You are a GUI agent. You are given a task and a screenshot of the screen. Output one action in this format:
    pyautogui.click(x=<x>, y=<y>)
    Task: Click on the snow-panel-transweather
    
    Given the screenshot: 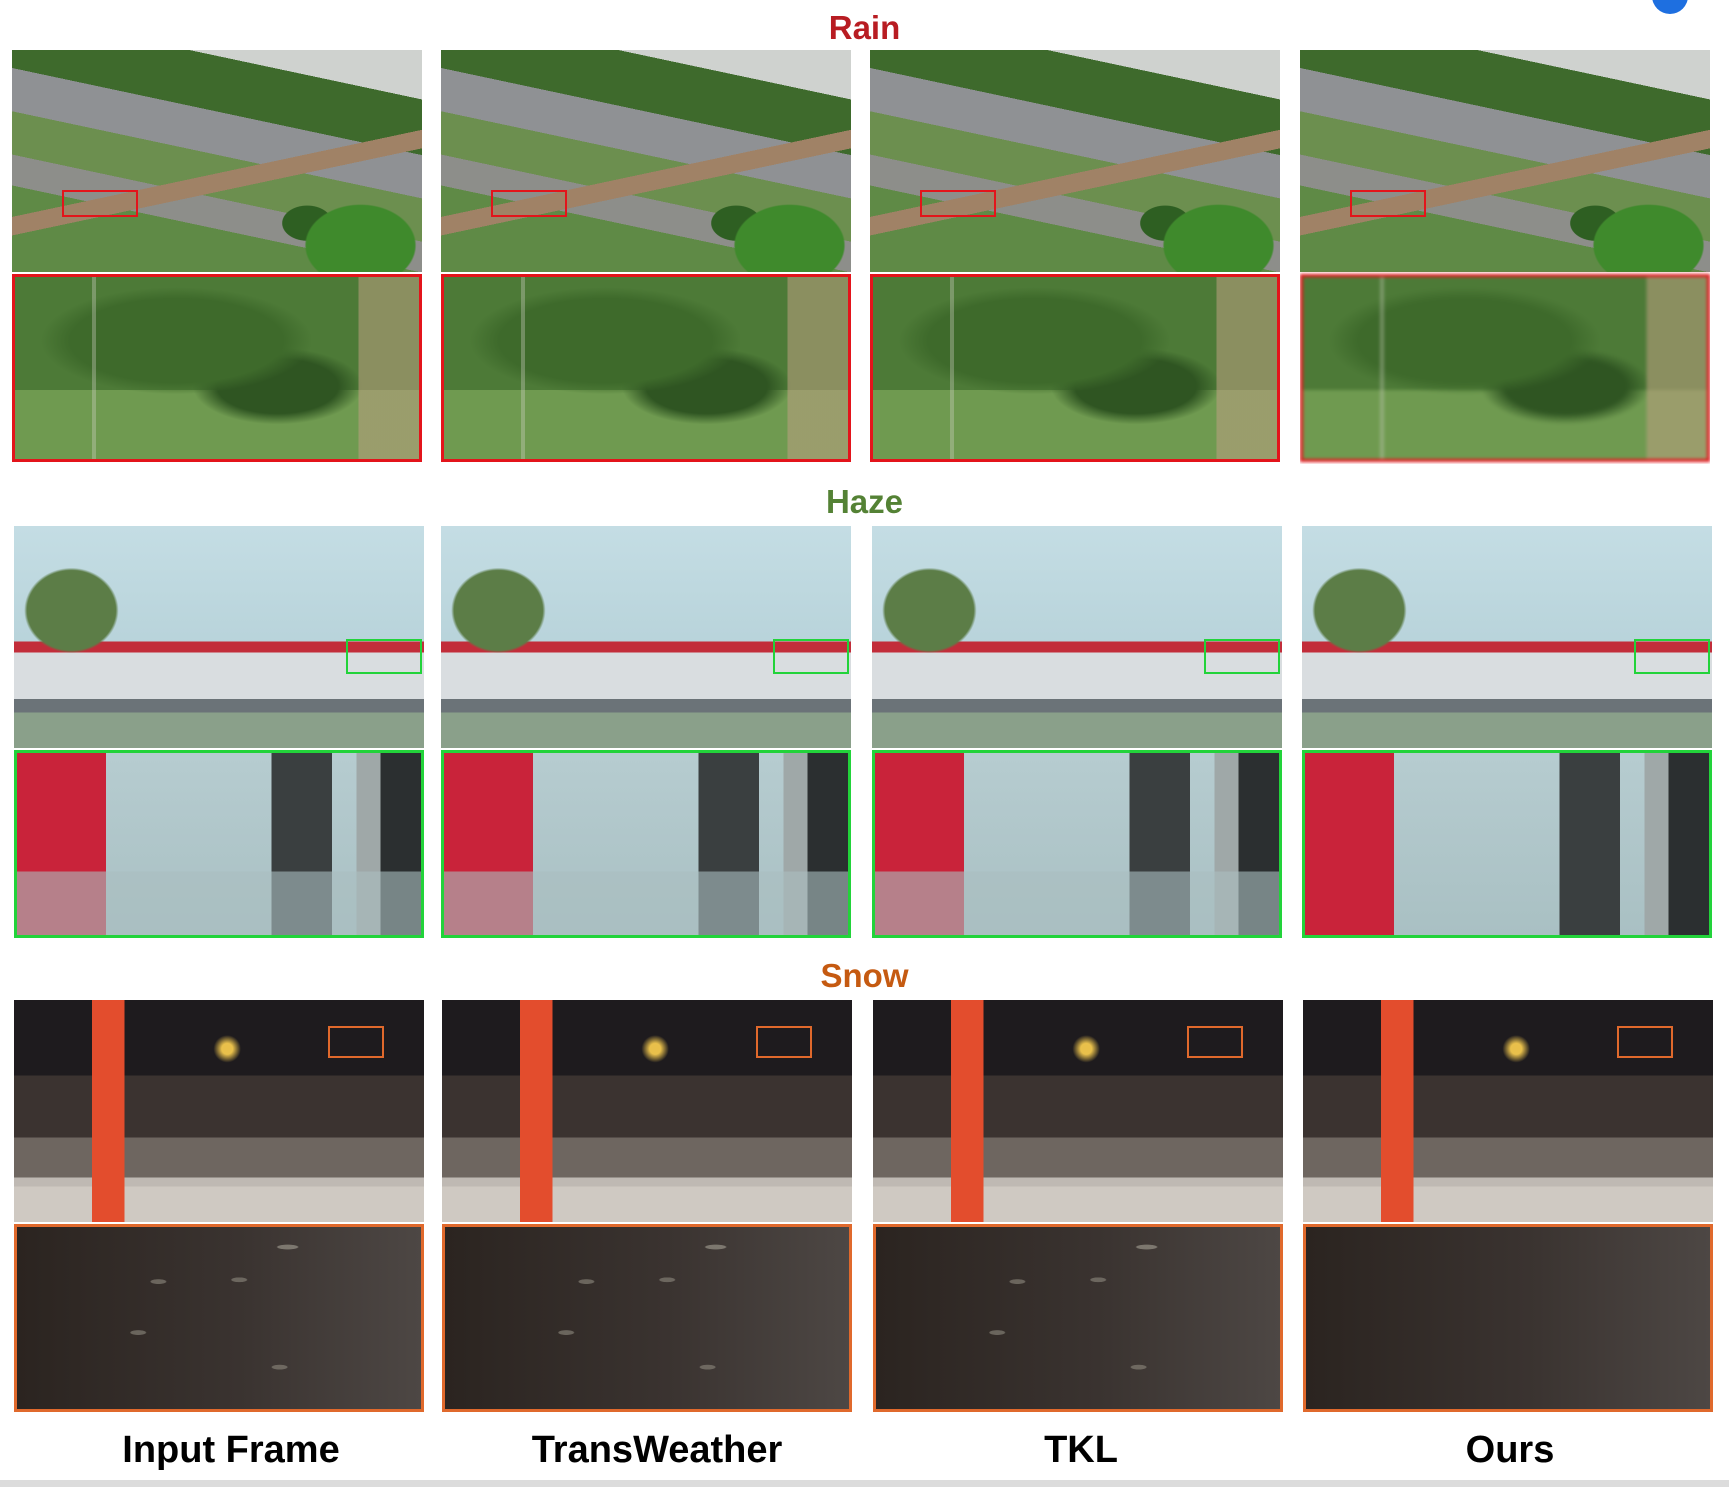 What is the action you would take?
    pyautogui.click(x=647, y=1207)
    